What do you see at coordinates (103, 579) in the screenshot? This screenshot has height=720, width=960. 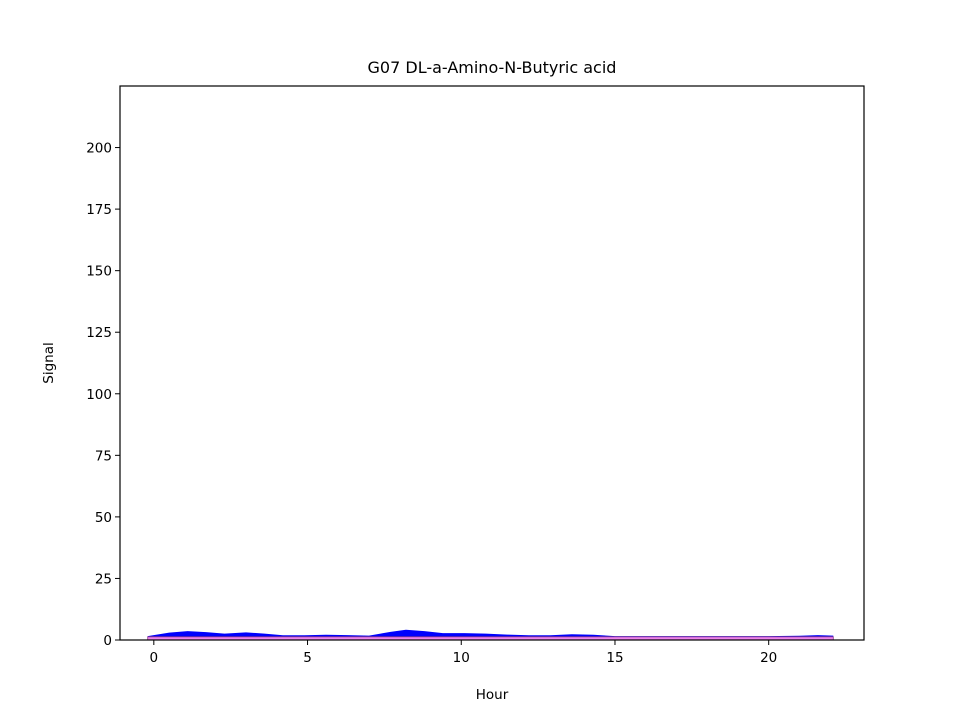 I see `y-tick-label: 25` at bounding box center [103, 579].